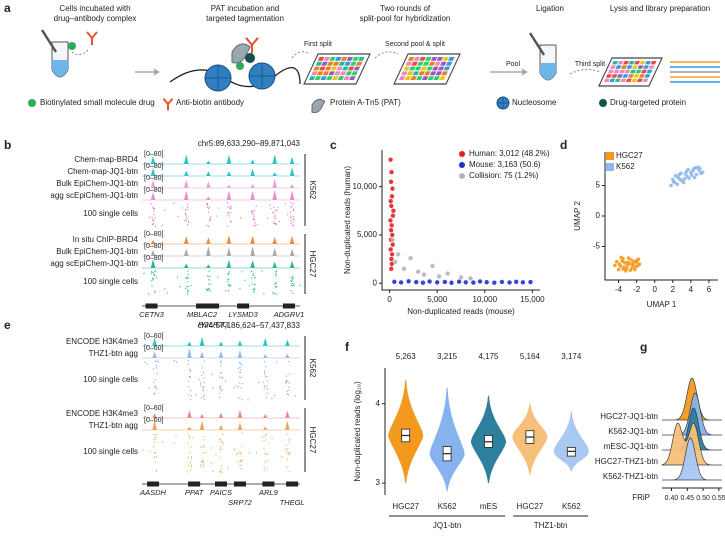  What do you see at coordinates (97, 183) in the screenshot?
I see `track-label: Bulk EpiChem-JQ1-btn` at bounding box center [97, 183].